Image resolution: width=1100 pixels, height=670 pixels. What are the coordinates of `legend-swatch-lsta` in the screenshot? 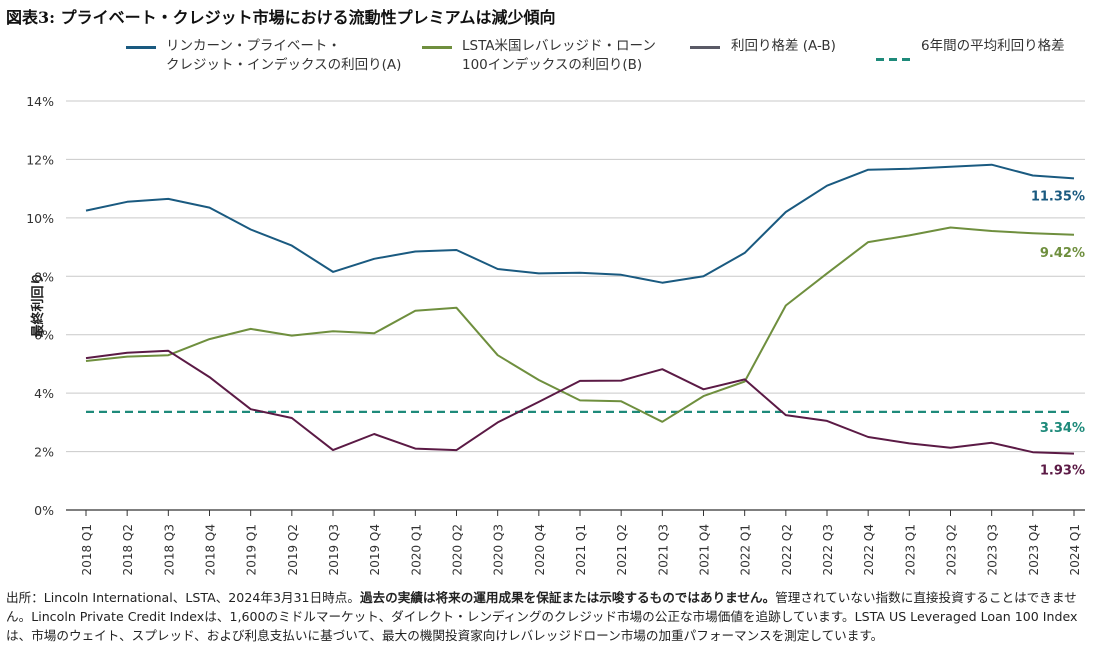 It's located at (437, 47).